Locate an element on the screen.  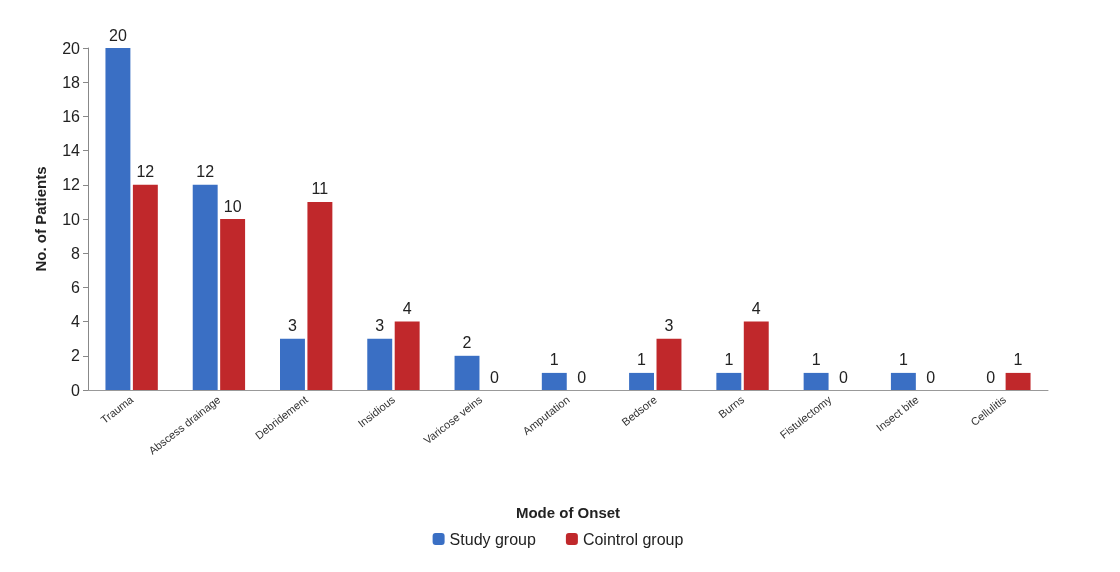
data-label: 20 is located at coordinates (118, 35).